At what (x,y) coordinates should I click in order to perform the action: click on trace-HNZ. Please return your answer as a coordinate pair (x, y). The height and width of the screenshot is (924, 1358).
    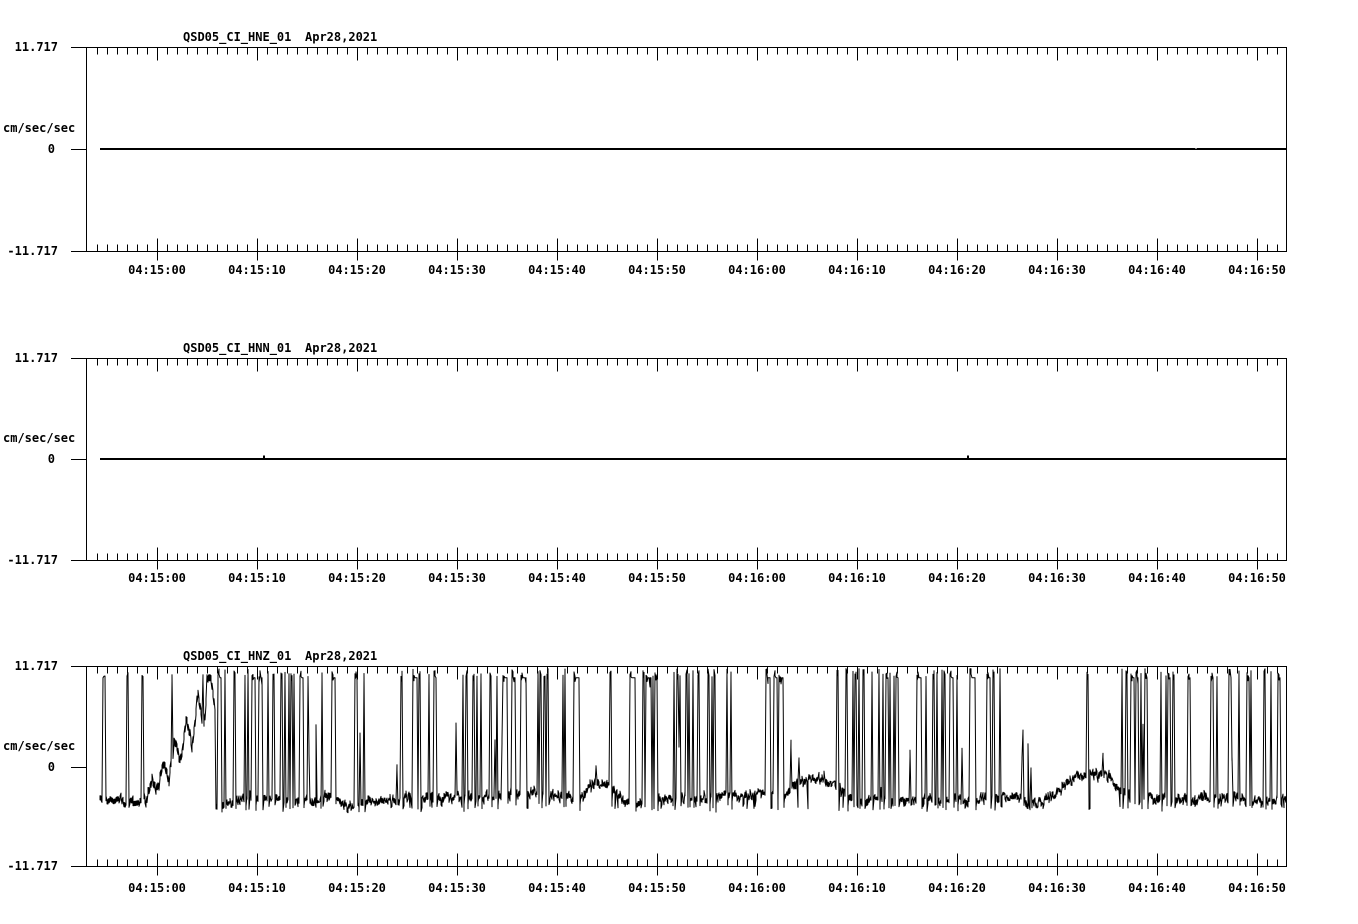
    Looking at the image, I should click on (693, 741).